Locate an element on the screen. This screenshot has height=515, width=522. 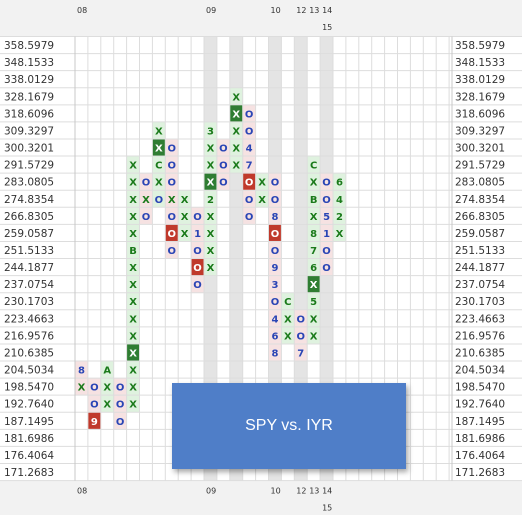
y-tick-label: 198.5470 is located at coordinates (29, 388).